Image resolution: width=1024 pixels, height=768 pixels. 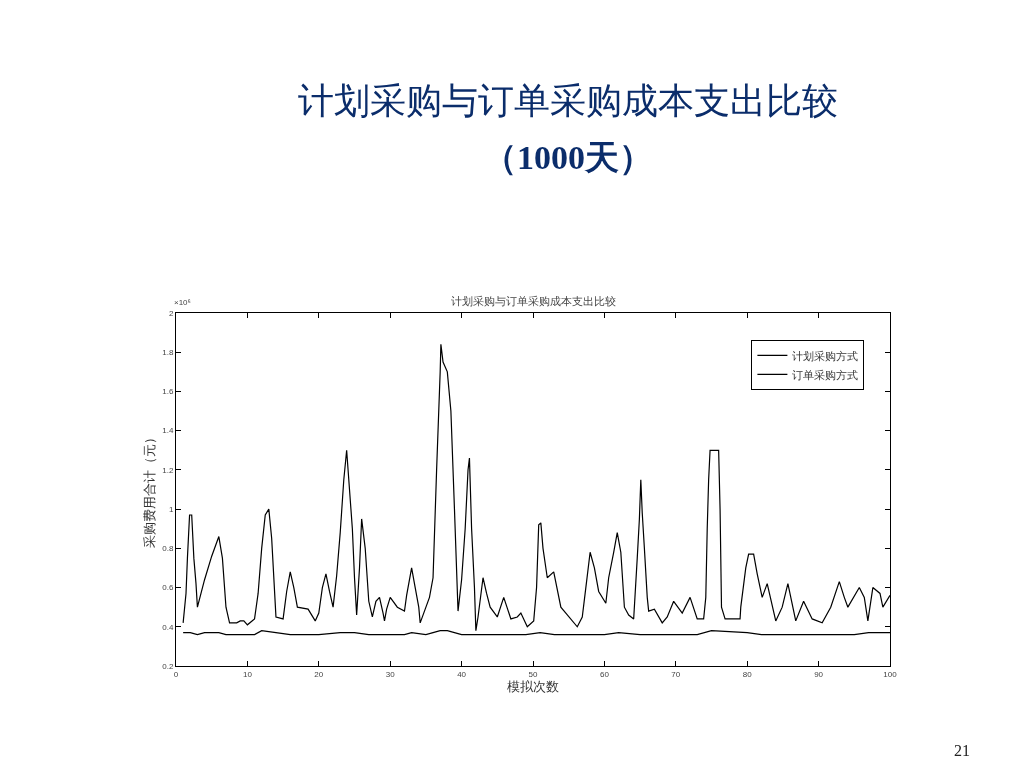 I want to click on y-tick-label: 0.6, so click(x=168, y=588).